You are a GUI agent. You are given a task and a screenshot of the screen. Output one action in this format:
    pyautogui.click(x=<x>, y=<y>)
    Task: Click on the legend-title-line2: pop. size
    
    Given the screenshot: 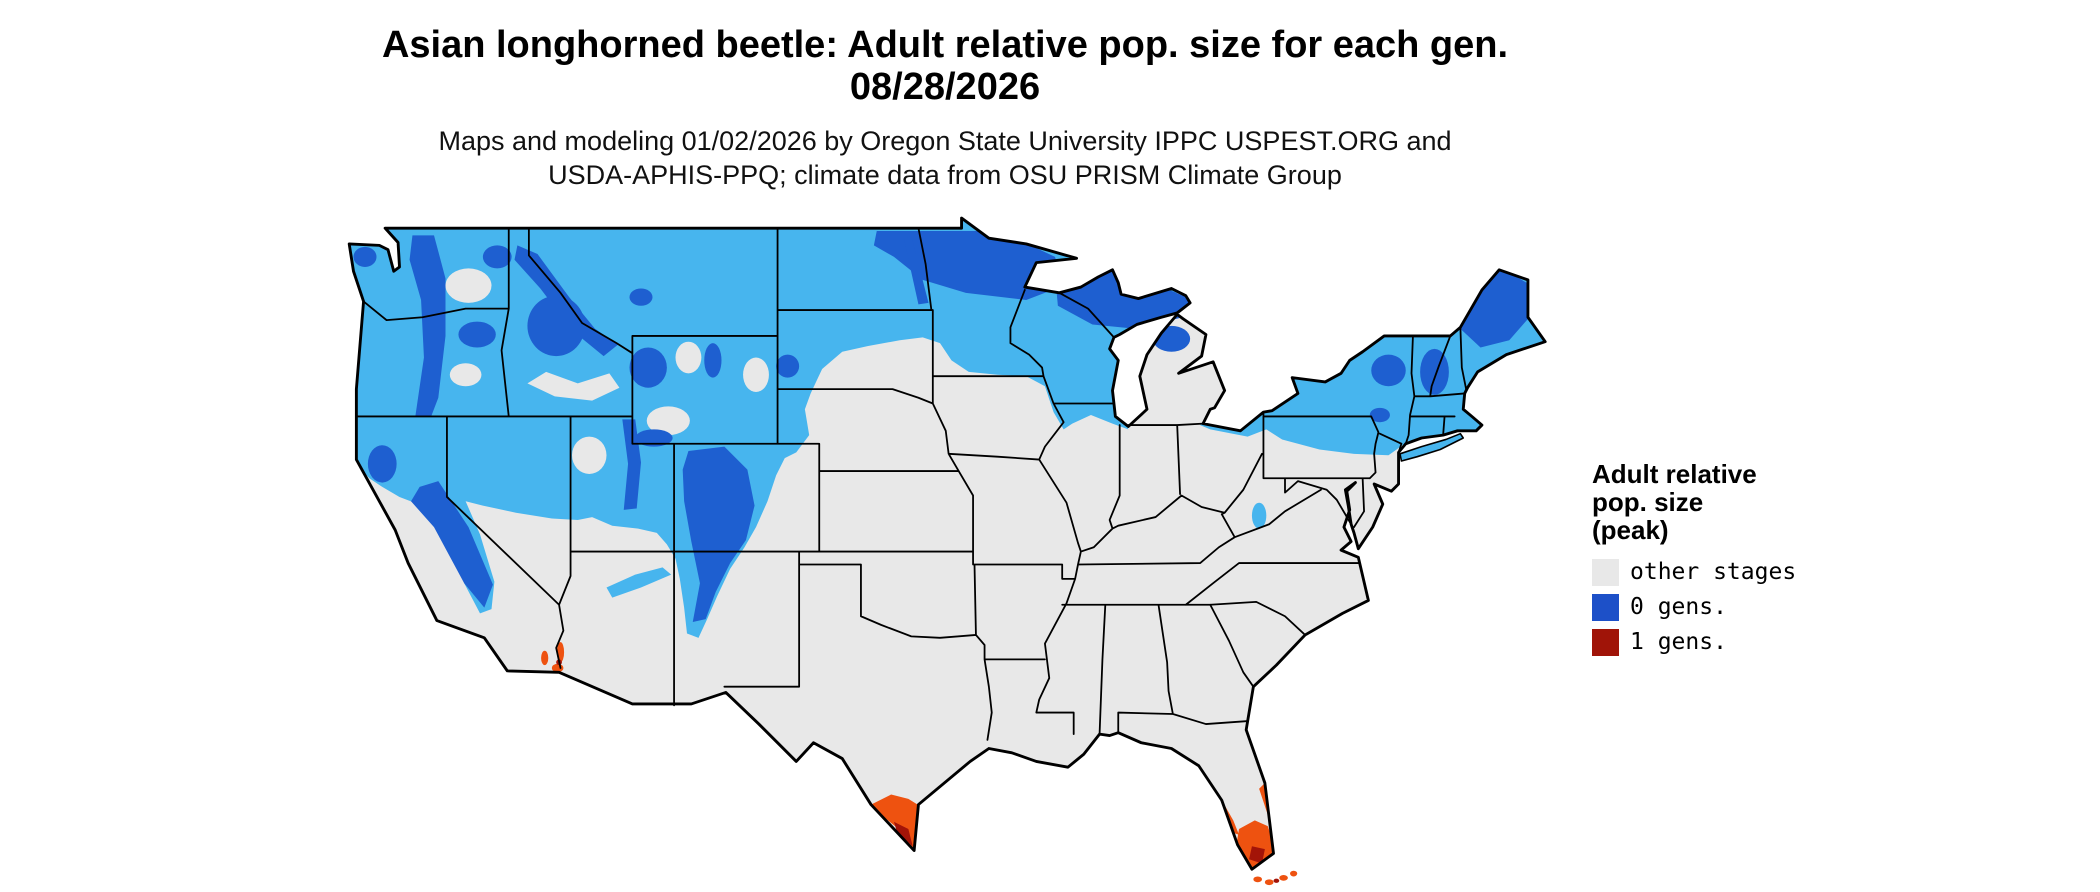 What is the action you would take?
    pyautogui.click(x=1648, y=502)
    